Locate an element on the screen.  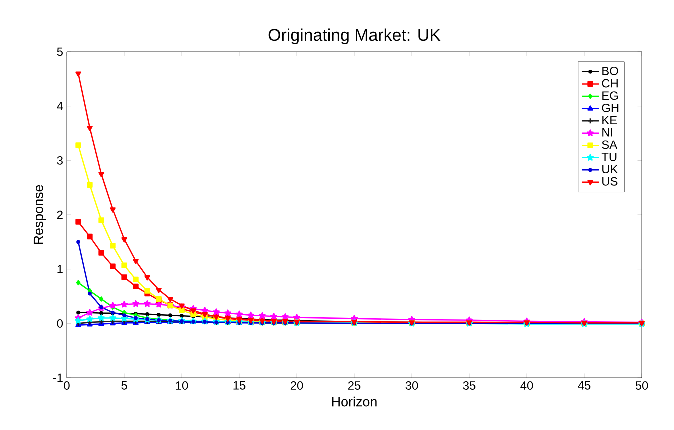
y-tick-label: -1 is located at coordinates (58, 378).